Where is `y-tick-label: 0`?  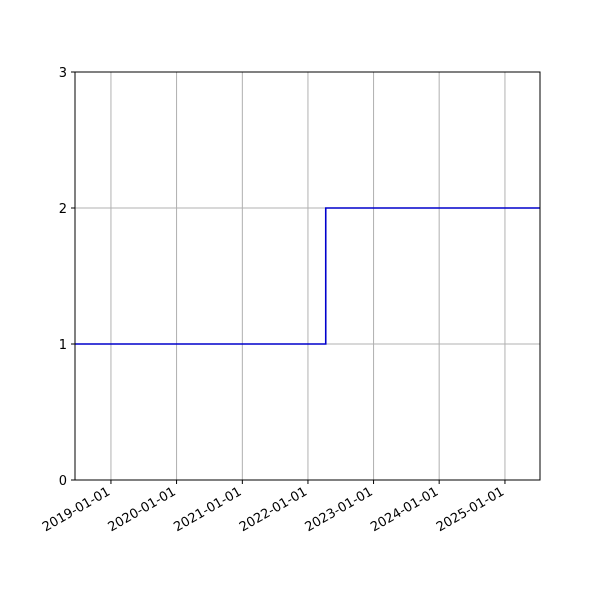
y-tick-label: 0 is located at coordinates (63, 481).